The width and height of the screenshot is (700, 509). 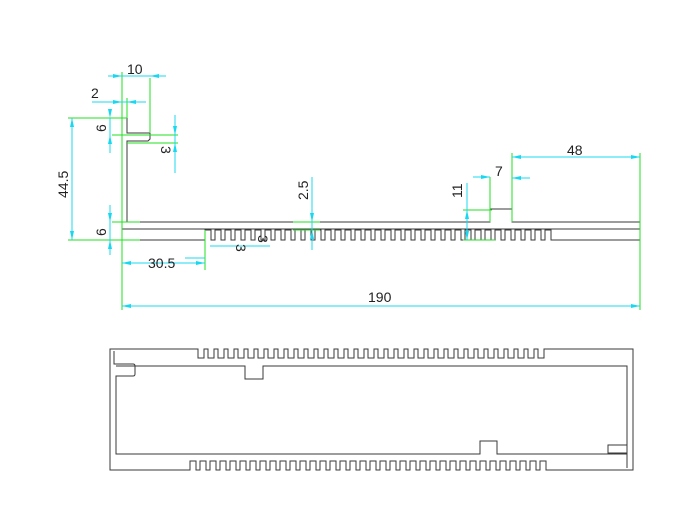 What do you see at coordinates (303, 190) in the screenshot?
I see `dim-label: 2.5` at bounding box center [303, 190].